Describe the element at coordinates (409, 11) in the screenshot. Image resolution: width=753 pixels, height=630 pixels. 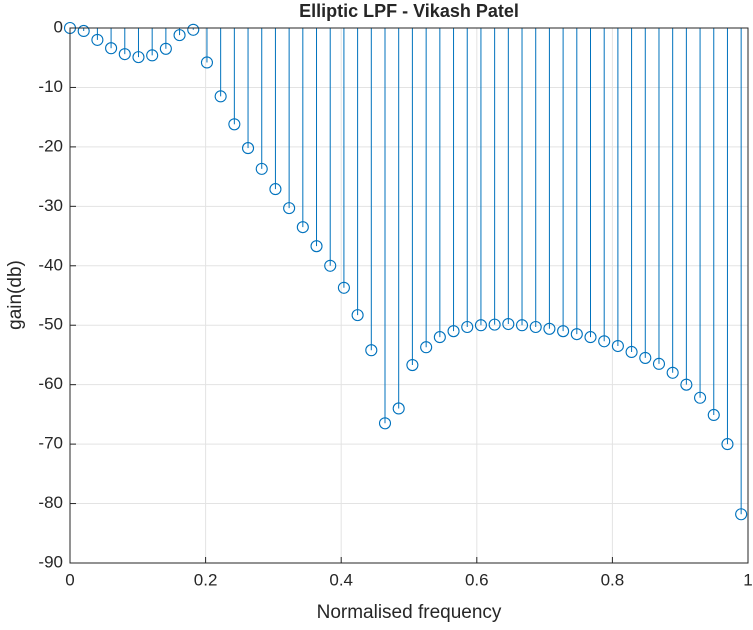
I see `chart-title: Elliptic LPF - Vikash Patel` at that location.